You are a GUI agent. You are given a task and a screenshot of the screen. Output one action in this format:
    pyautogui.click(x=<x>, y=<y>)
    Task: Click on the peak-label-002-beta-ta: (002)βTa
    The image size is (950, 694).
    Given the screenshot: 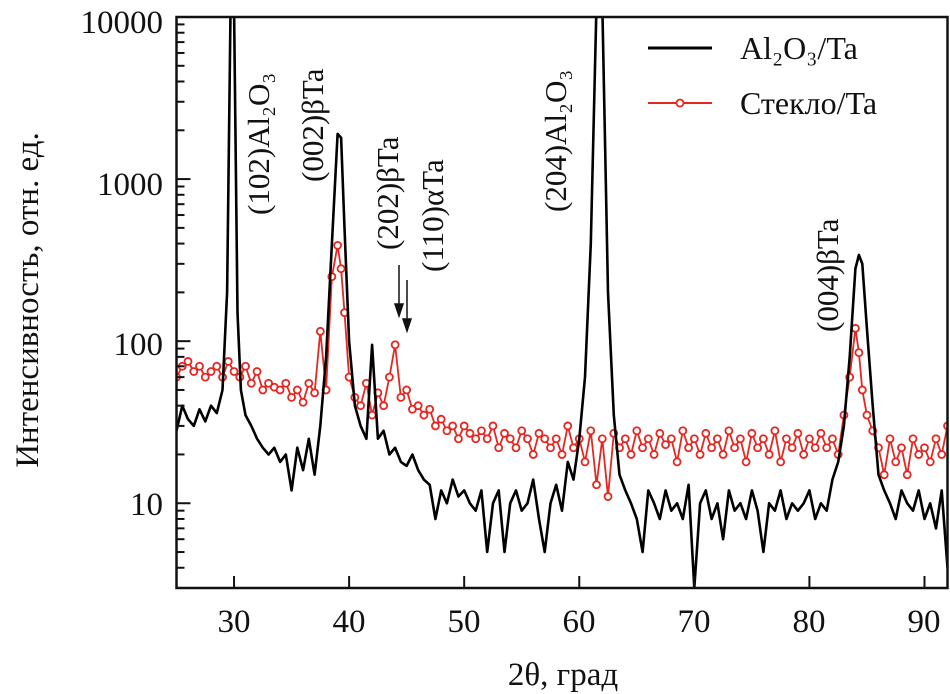 What is the action you would take?
    pyautogui.click(x=312, y=125)
    